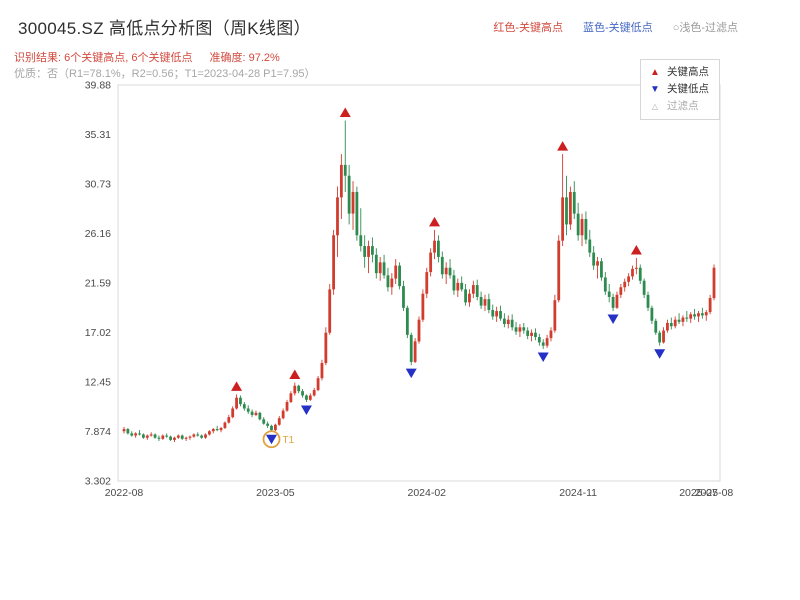  What do you see at coordinates (103, 58) in the screenshot?
I see `recognition-result-text: 识别结果: 6个关键高点, 6个关键低点` at bounding box center [103, 58].